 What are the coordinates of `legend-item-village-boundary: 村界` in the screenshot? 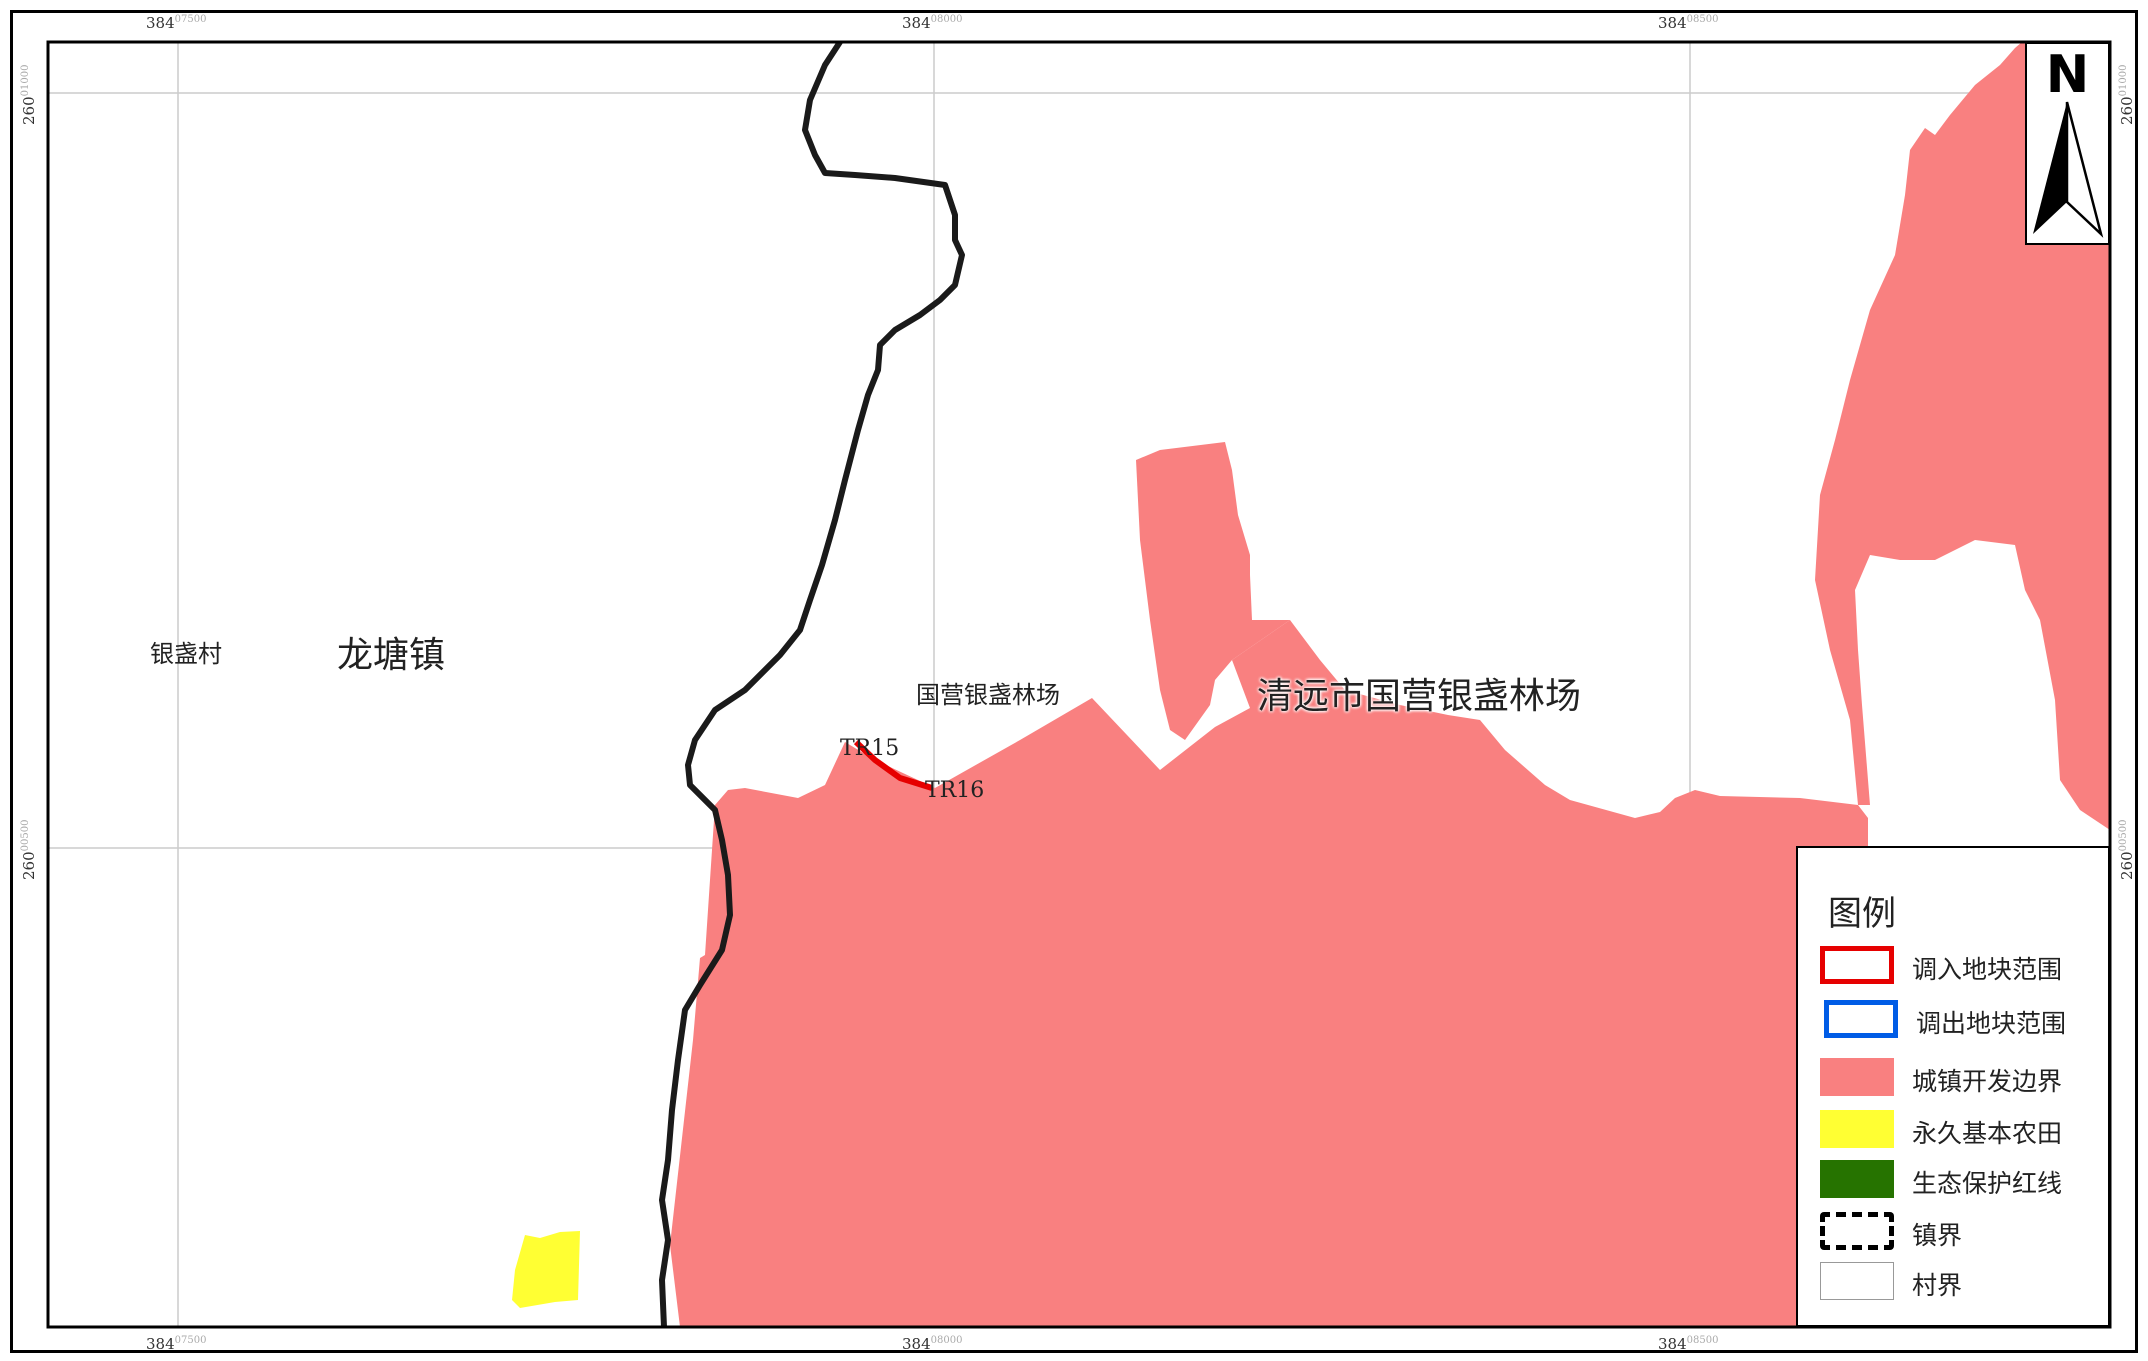 It's located at (1960, 1282).